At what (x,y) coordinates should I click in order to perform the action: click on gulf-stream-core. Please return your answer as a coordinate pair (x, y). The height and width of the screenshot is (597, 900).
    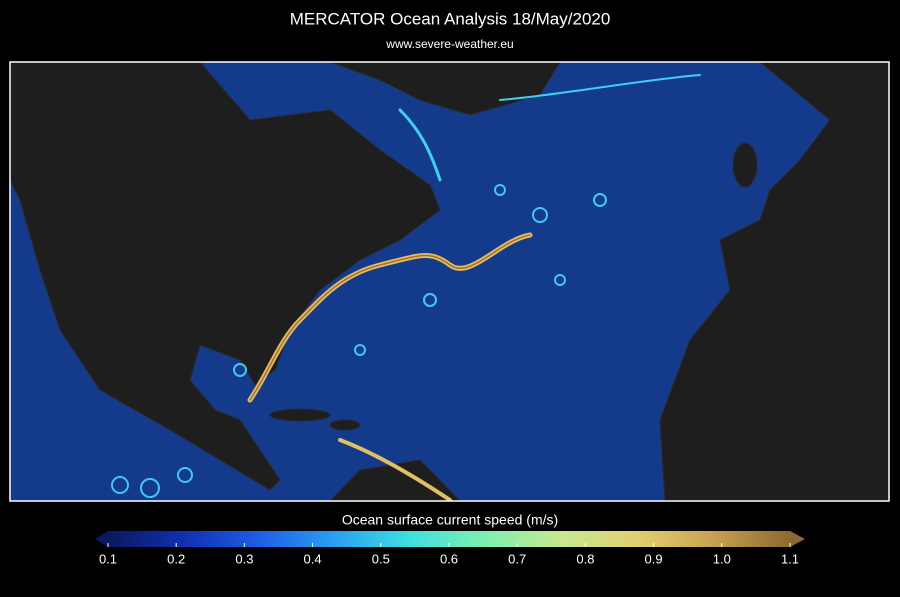
    Looking at the image, I should click on (390, 317).